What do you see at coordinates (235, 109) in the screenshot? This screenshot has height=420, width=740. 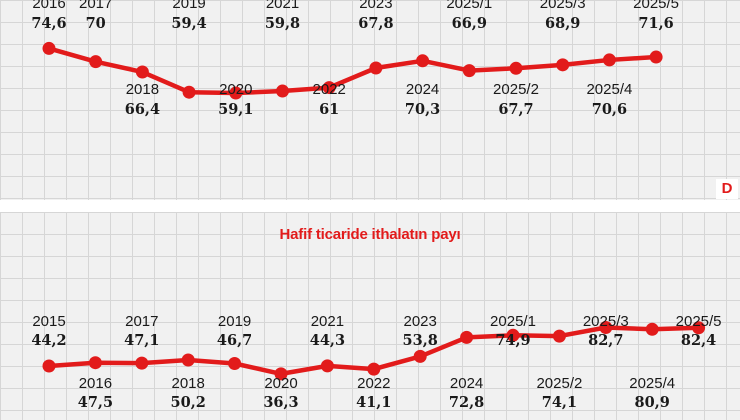 I see `data-label: 59,1` at bounding box center [235, 109].